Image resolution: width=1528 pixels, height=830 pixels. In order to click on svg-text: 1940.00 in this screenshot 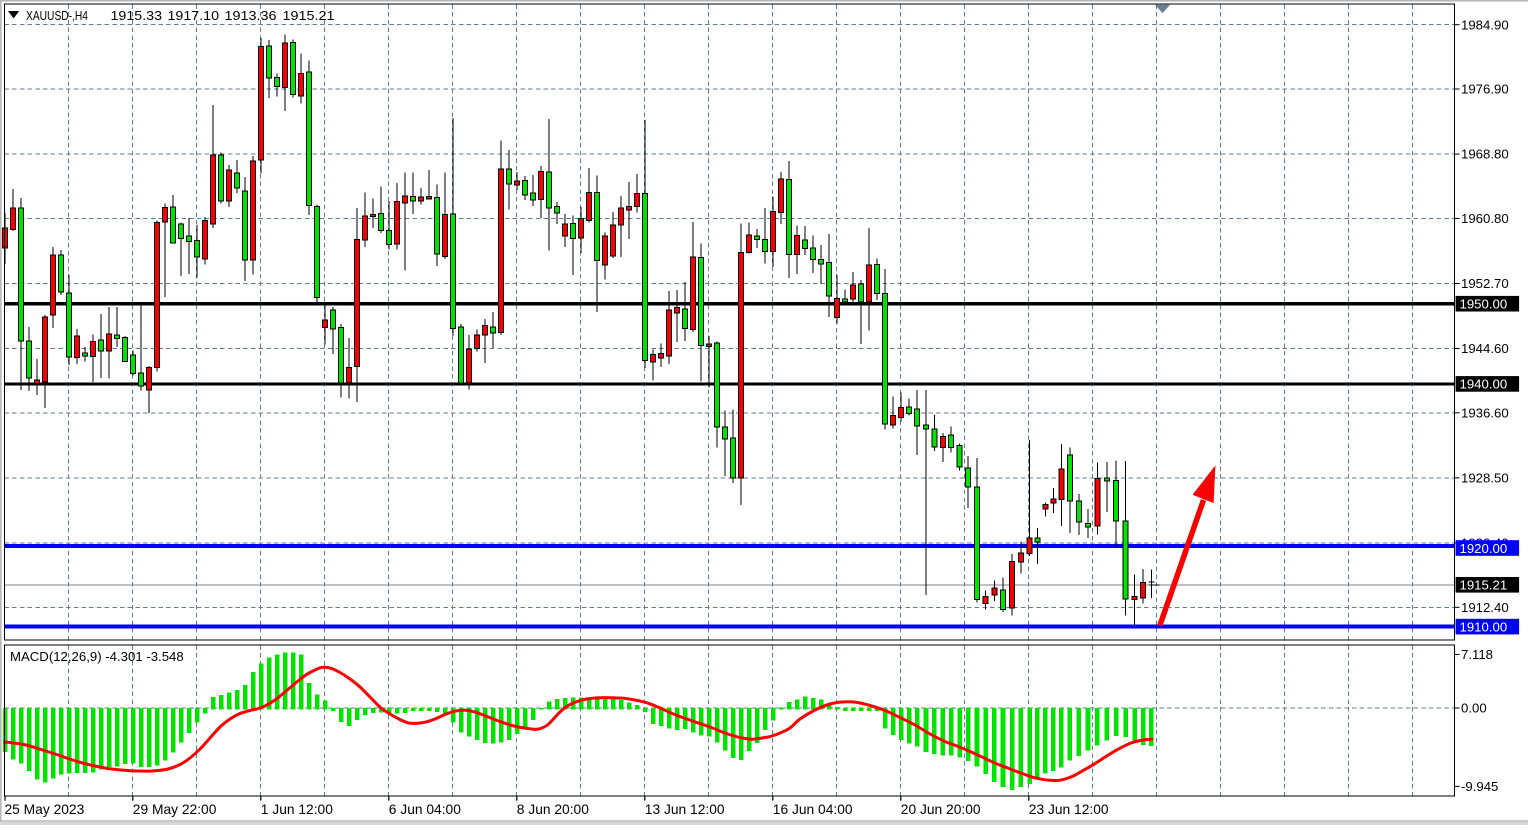, I will do `click(1484, 384)`.